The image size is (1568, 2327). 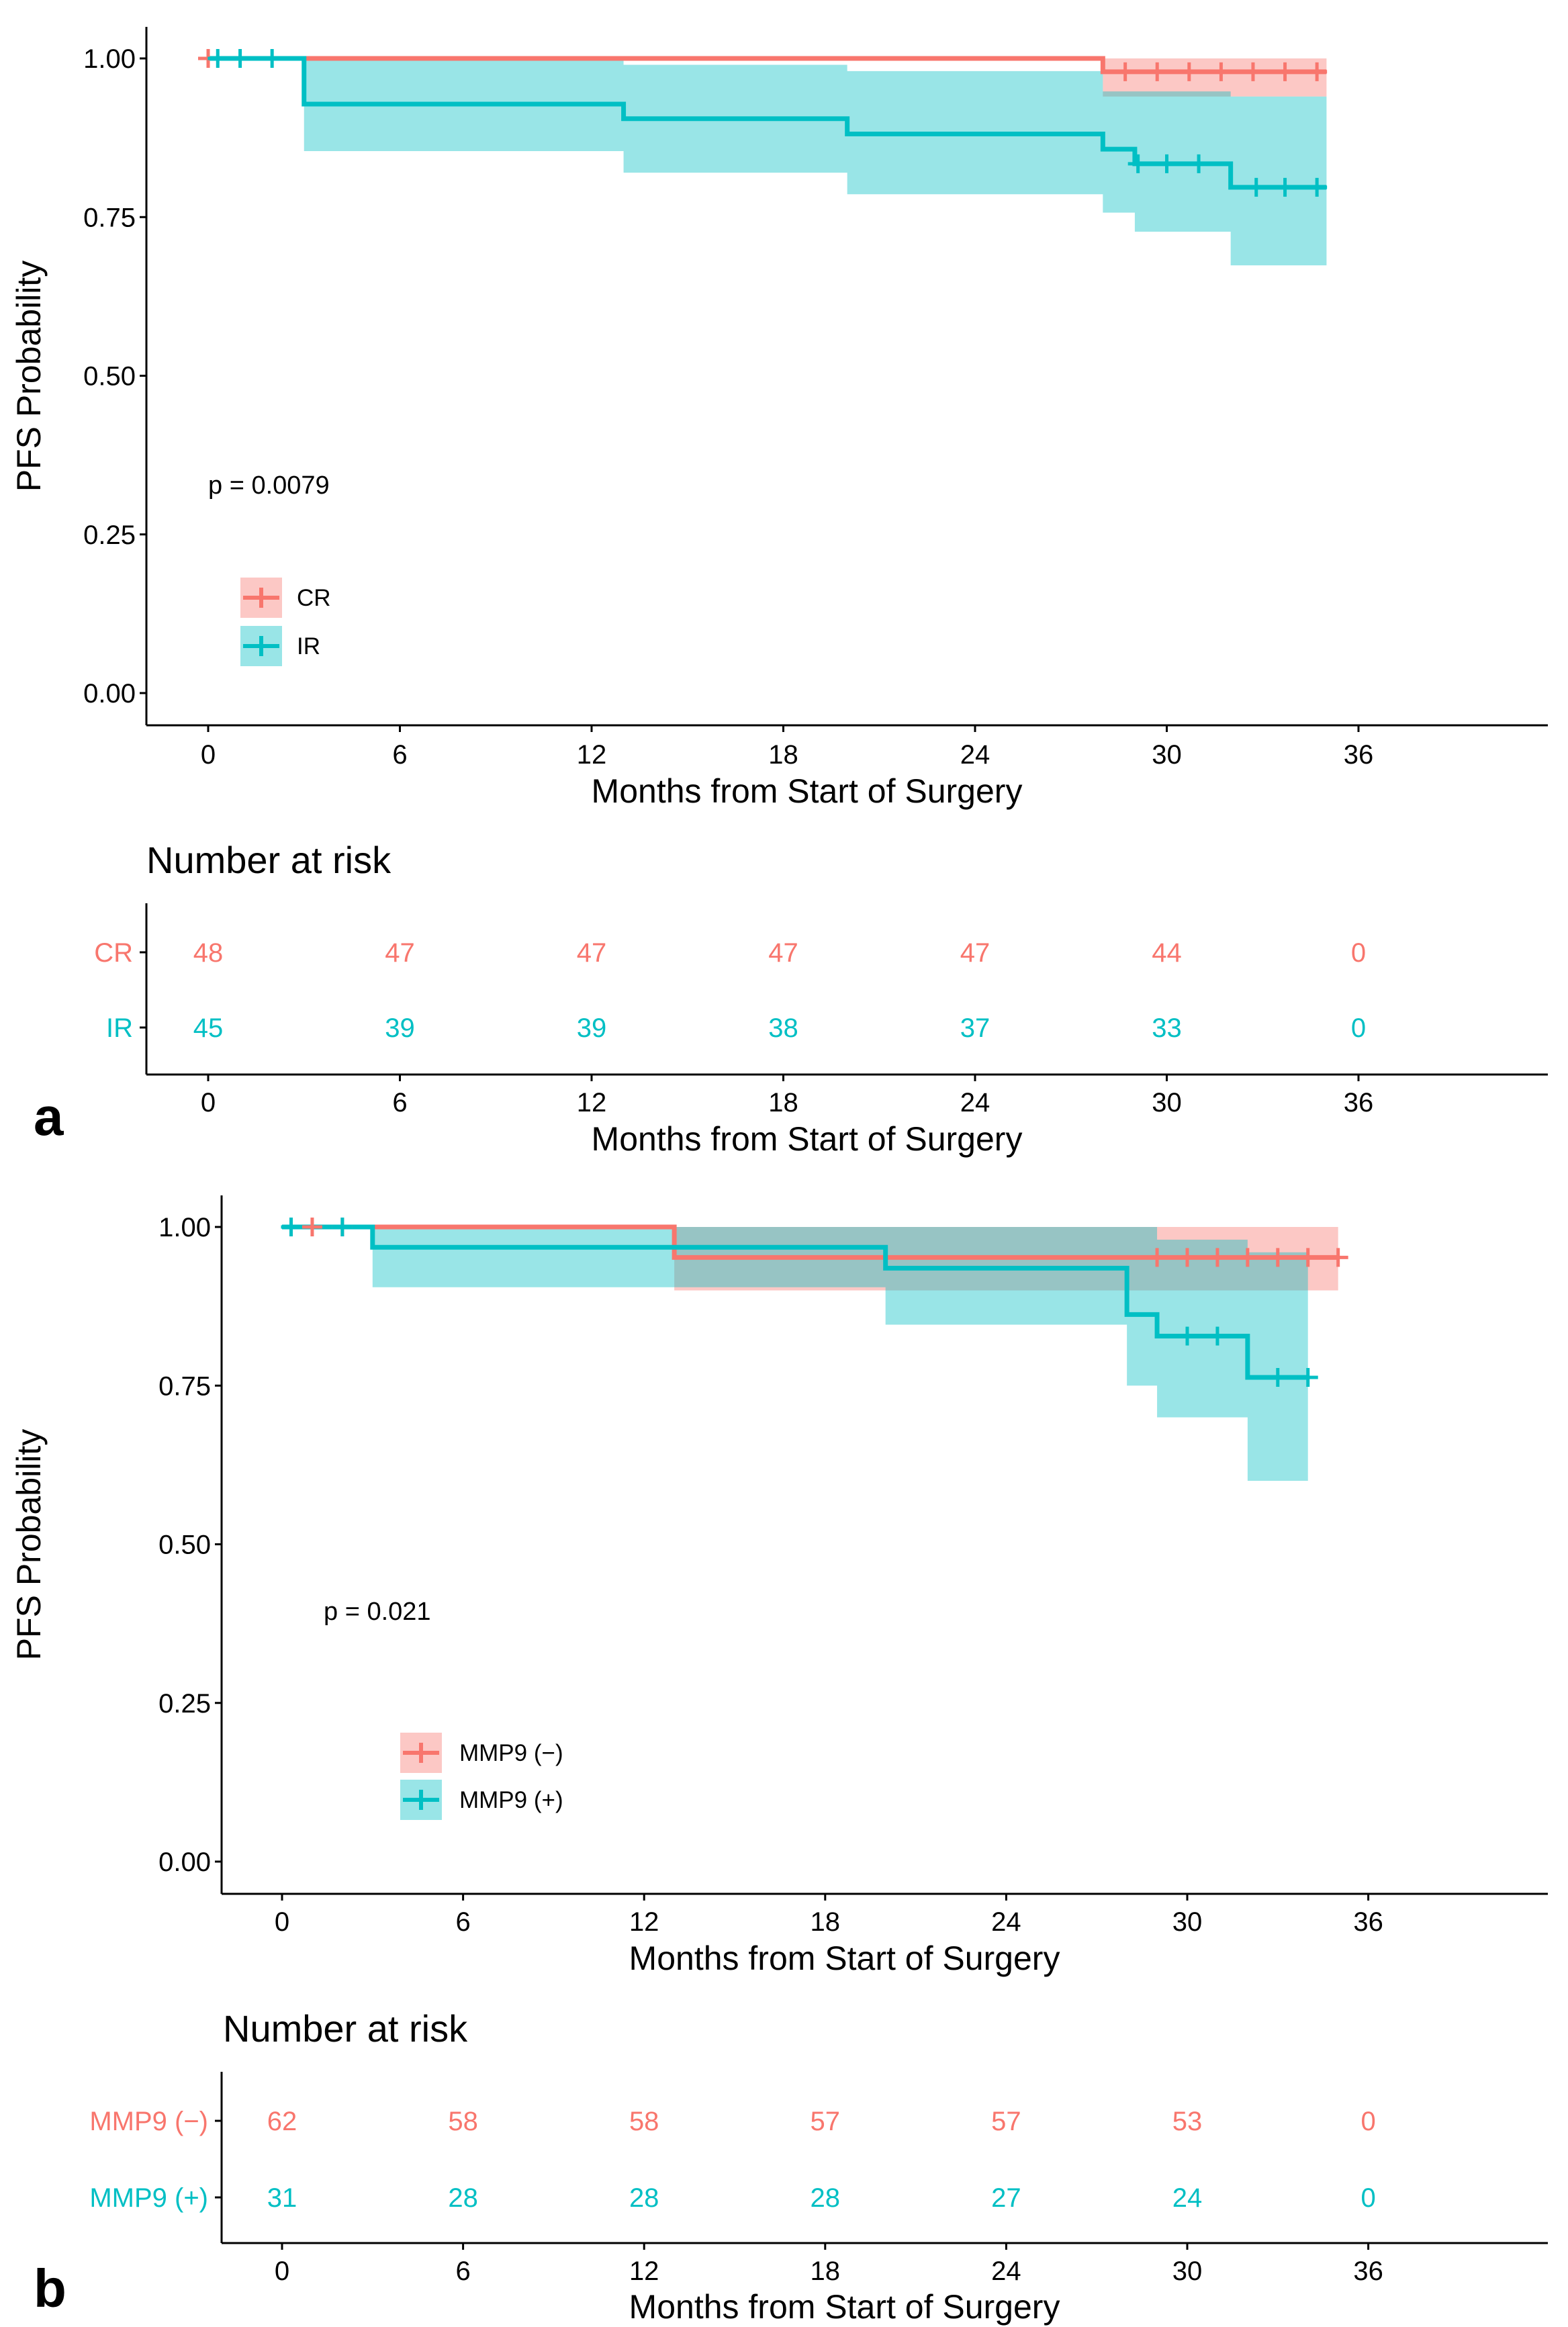 What do you see at coordinates (1187, 2198) in the screenshot?
I see `risk-count: 24` at bounding box center [1187, 2198].